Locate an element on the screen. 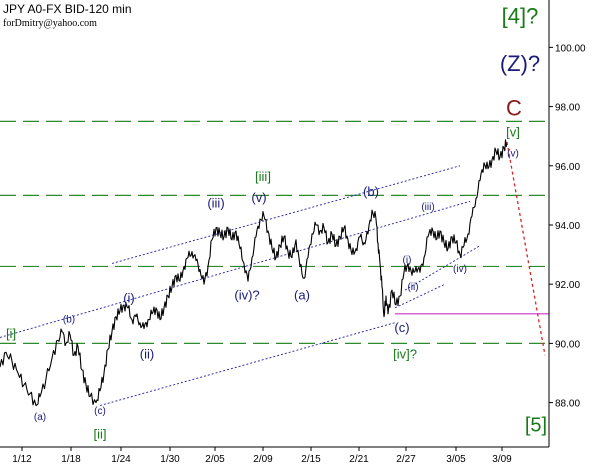 The width and height of the screenshot is (596, 465). wave-label-3: [v] is located at coordinates (513, 132).